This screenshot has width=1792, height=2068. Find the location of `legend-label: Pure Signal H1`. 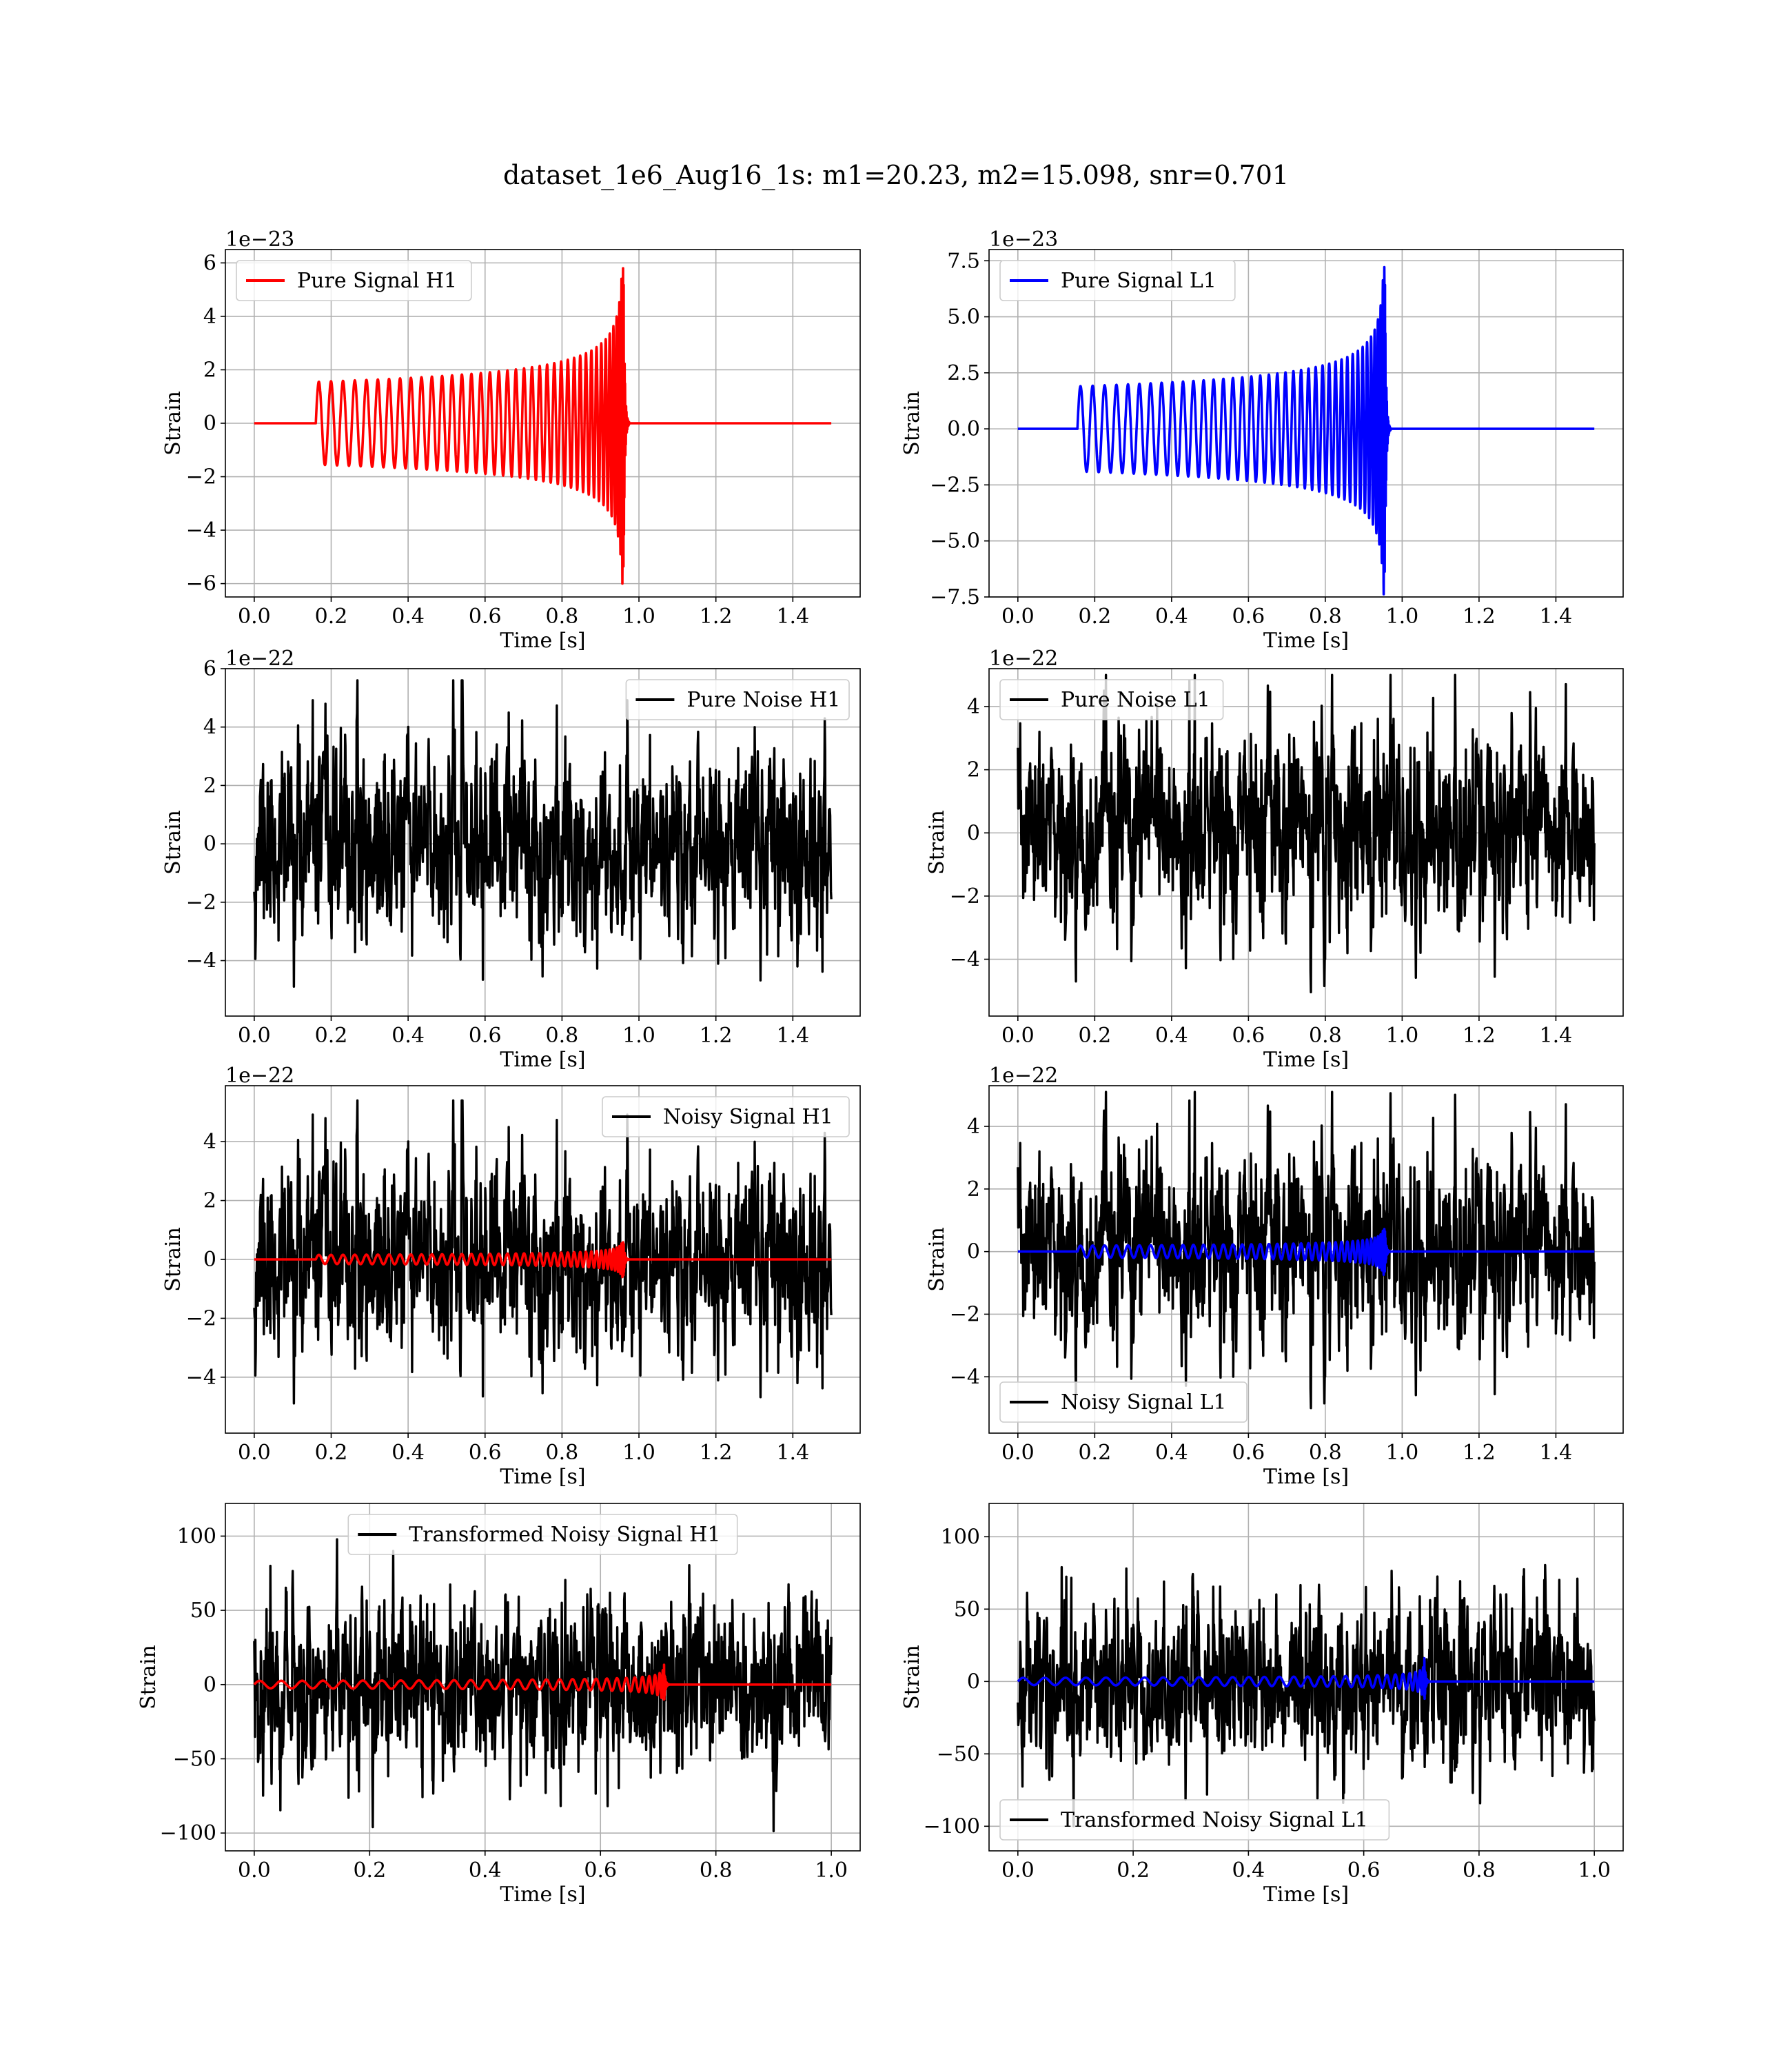

legend-label: Pure Signal H1 is located at coordinates (377, 281).